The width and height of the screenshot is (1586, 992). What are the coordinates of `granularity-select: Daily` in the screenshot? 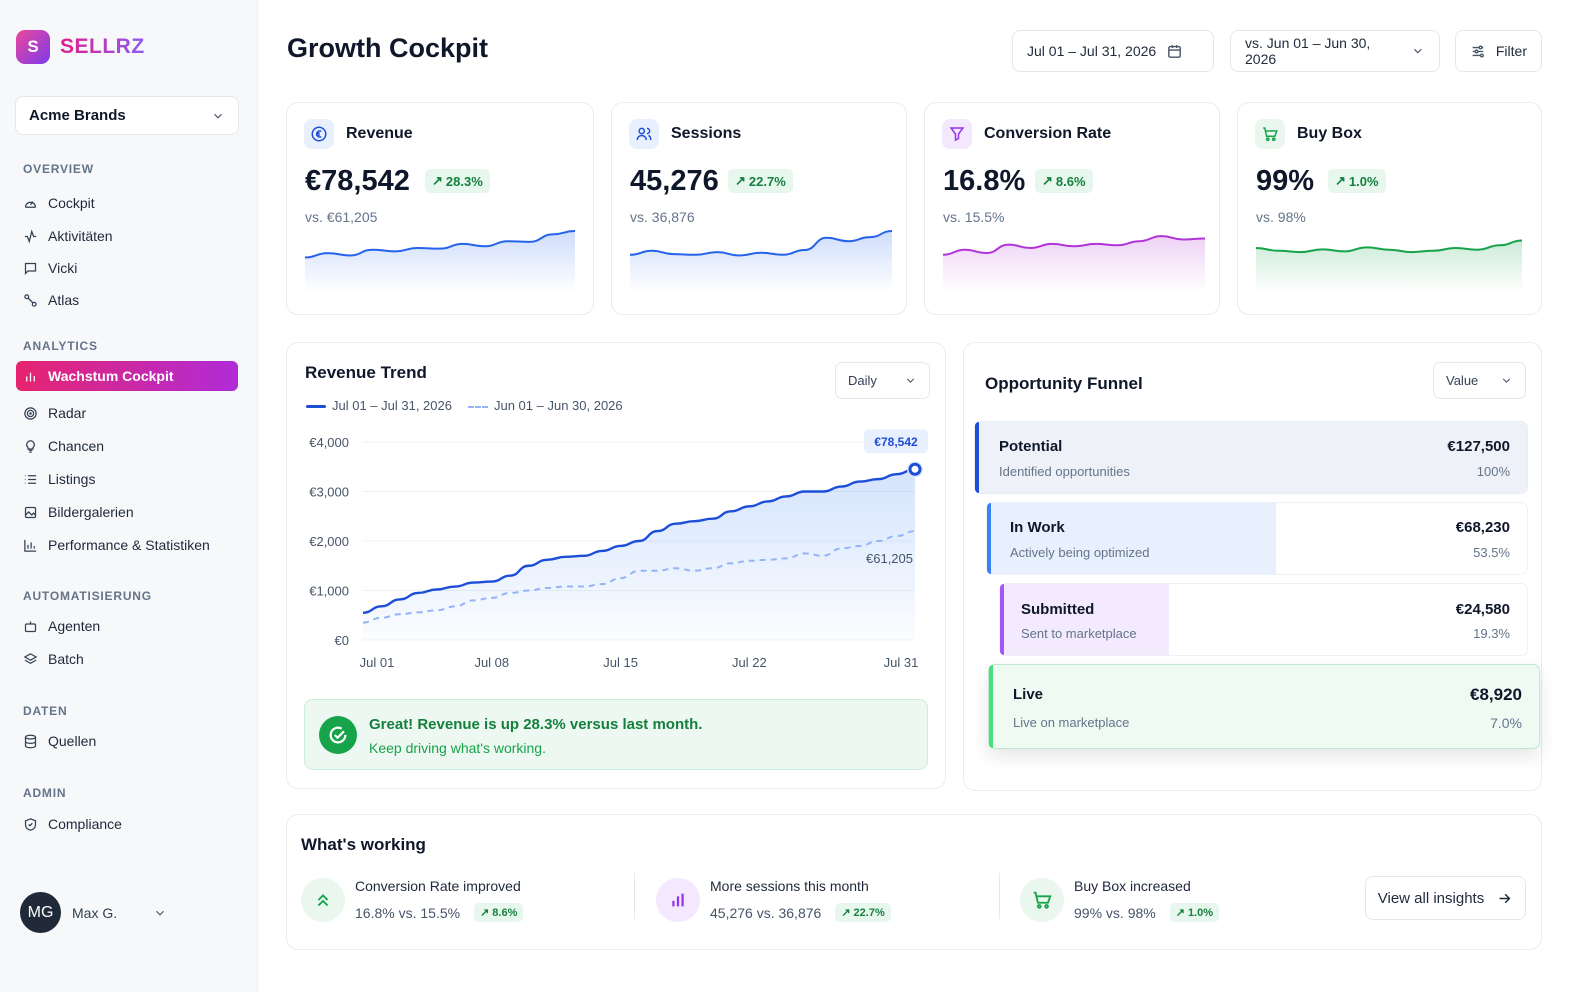 It's located at (882, 380).